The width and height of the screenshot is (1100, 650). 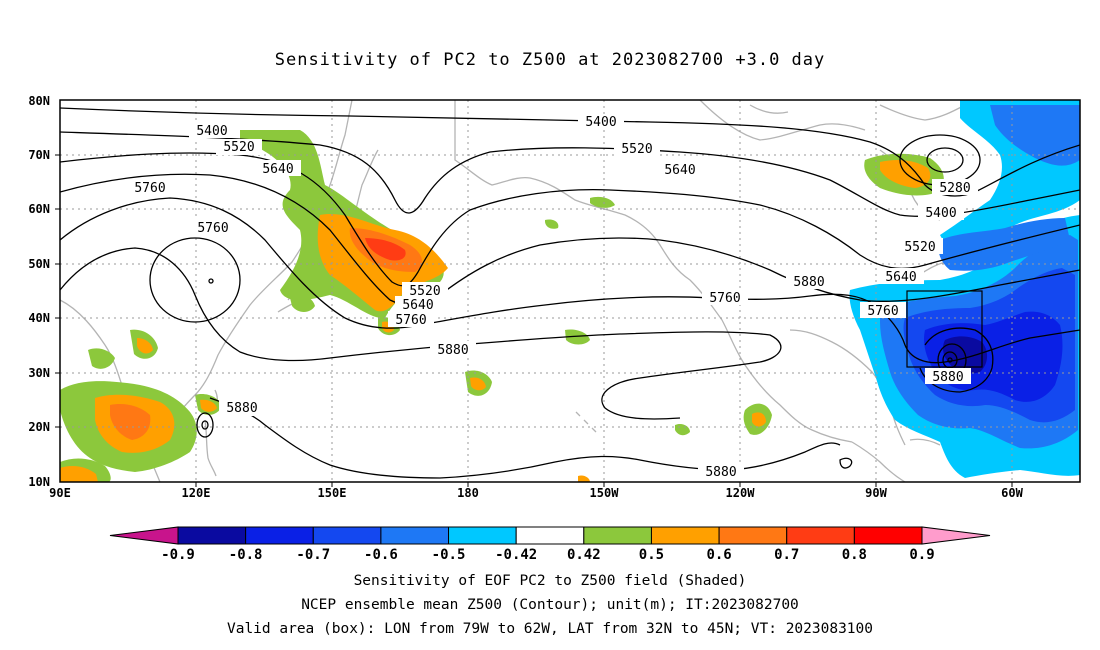 What do you see at coordinates (381, 555) in the screenshot?
I see `colorbar-label: -0.6` at bounding box center [381, 555].